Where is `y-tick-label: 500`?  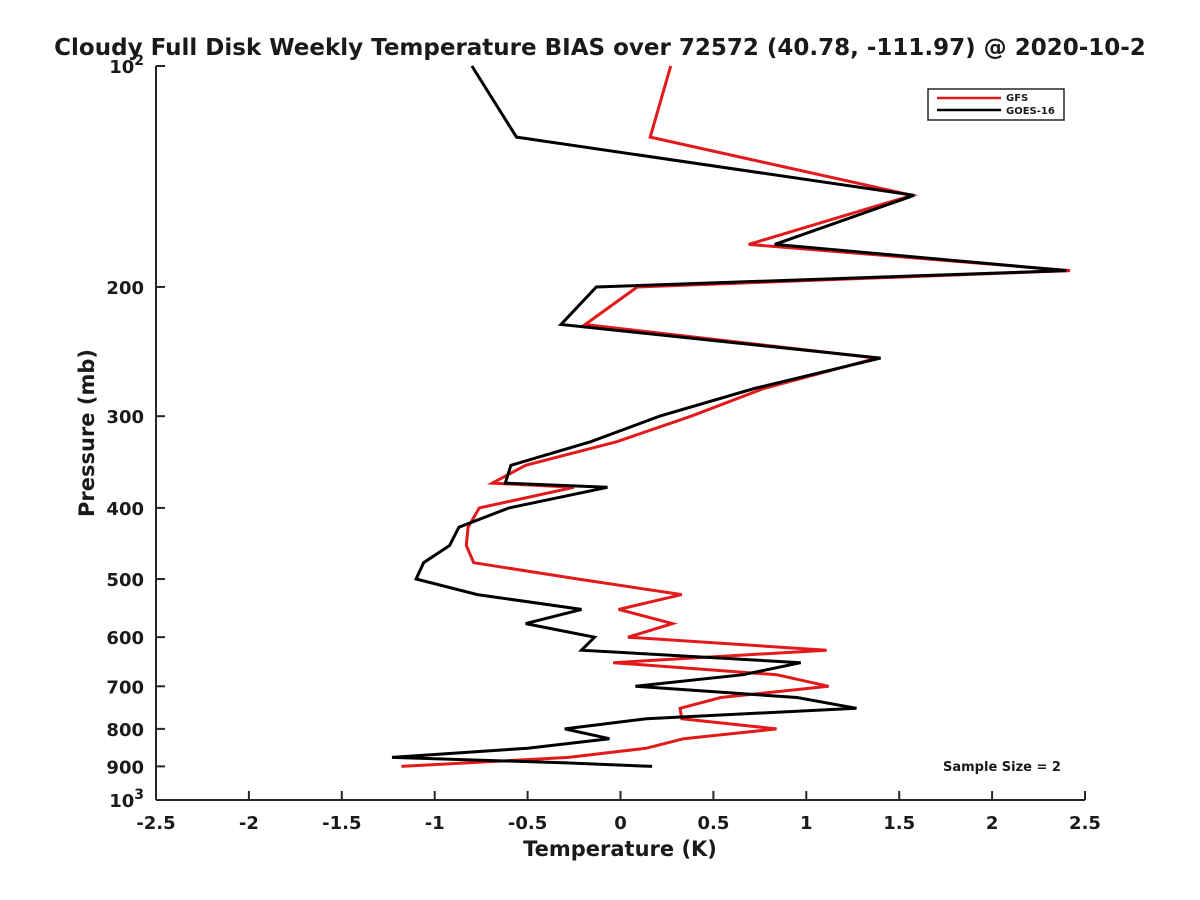
y-tick-label: 500 is located at coordinates (125, 580).